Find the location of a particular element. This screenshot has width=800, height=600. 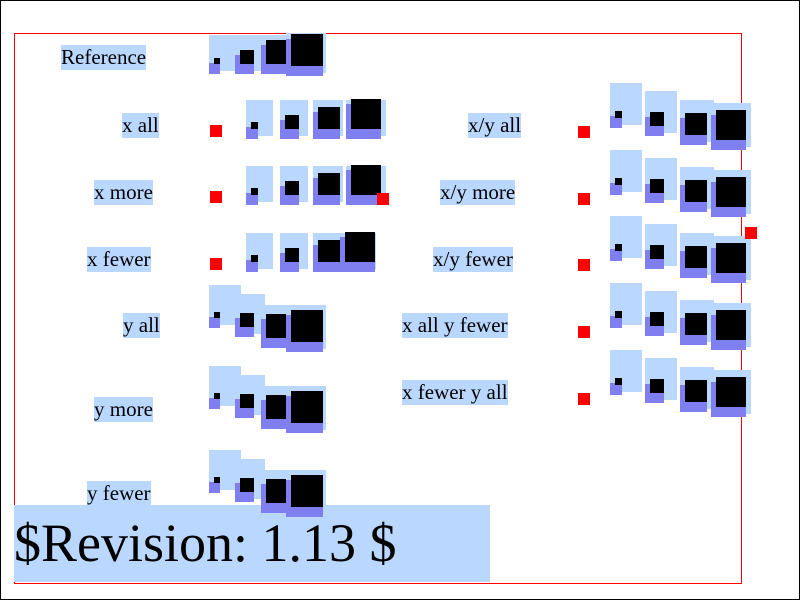

xy-fewer-right-marker is located at coordinates (751, 233).